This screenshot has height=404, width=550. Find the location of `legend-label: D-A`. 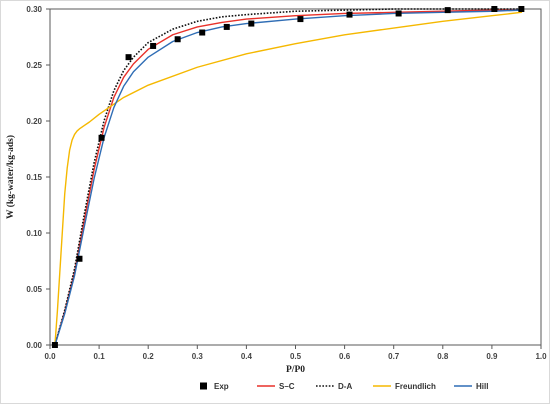

legend-label: D-A is located at coordinates (345, 386).